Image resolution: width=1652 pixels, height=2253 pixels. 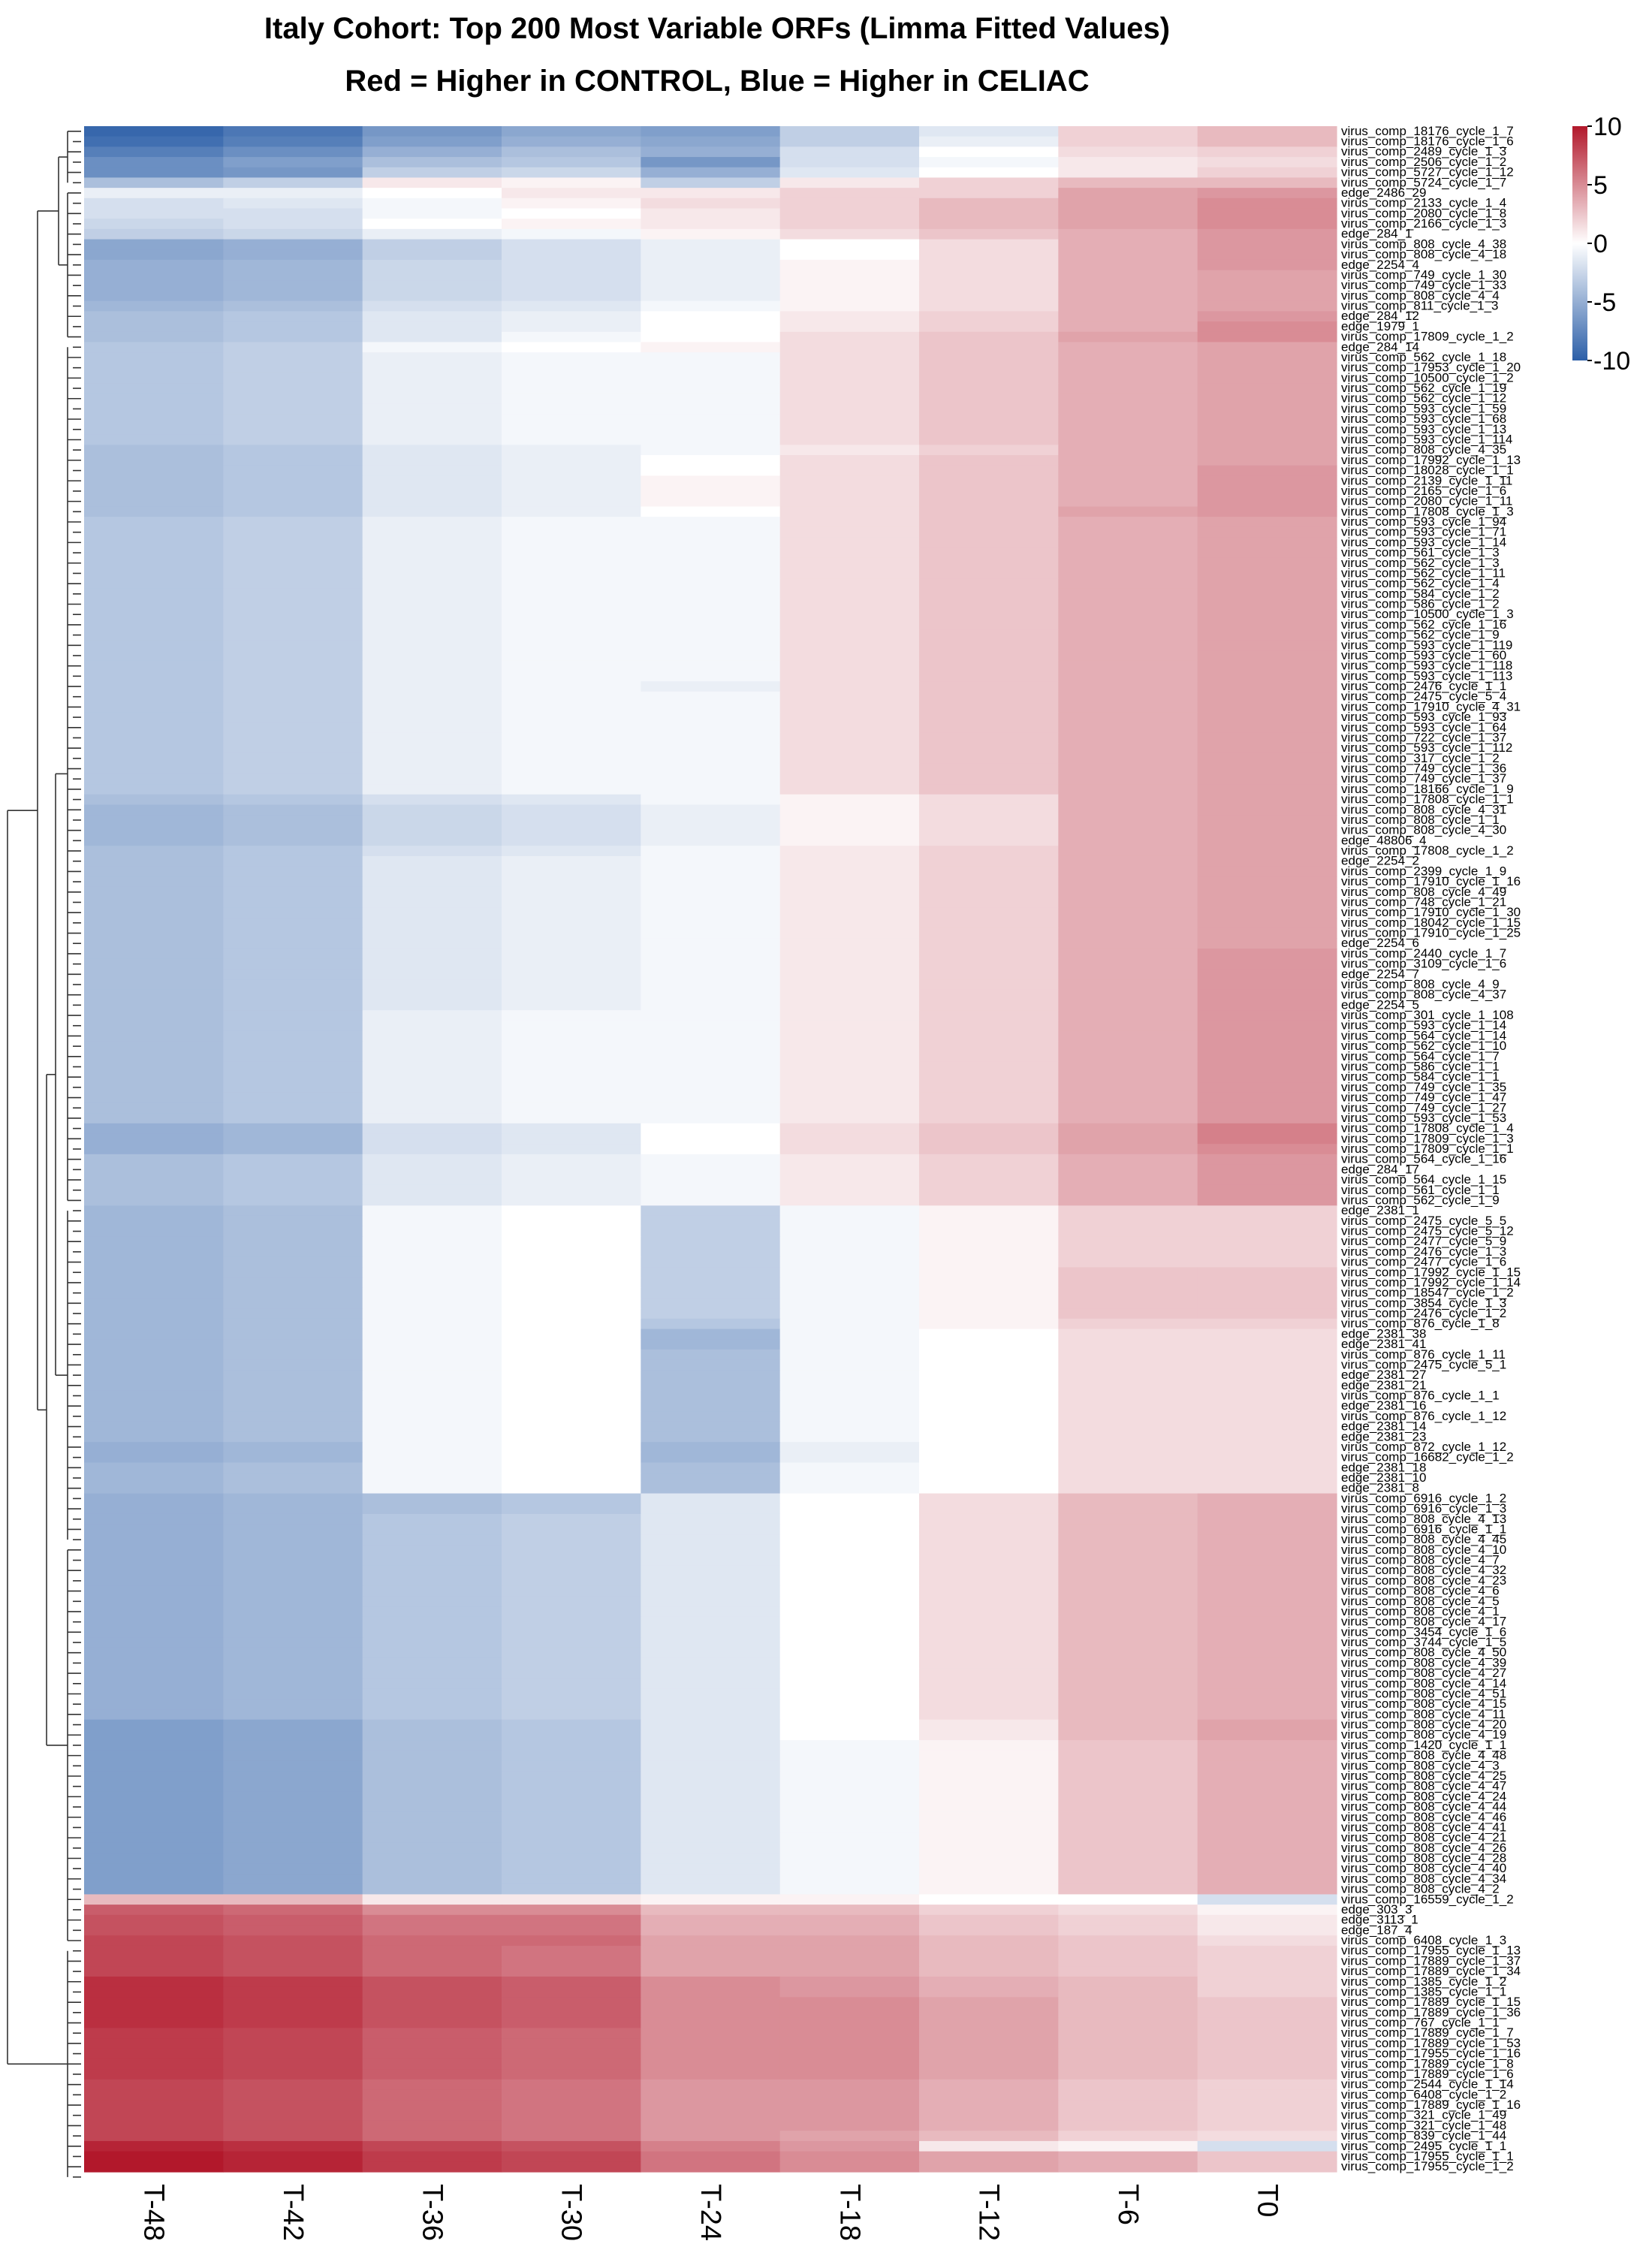 I want to click on row-label: virus_comp_593_cycle_1_59, so click(x=1423, y=408).